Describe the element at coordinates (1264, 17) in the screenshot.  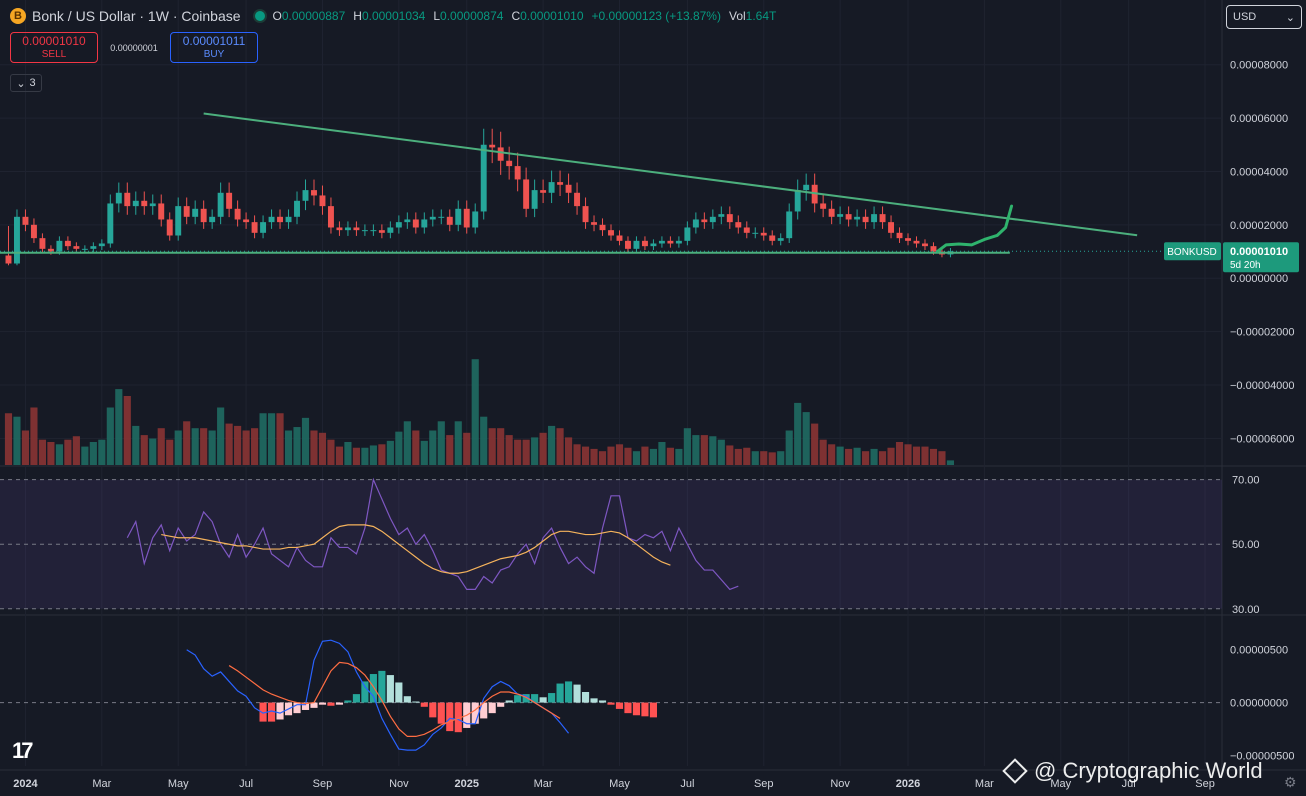
I see `currency-select: USD ⌄` at that location.